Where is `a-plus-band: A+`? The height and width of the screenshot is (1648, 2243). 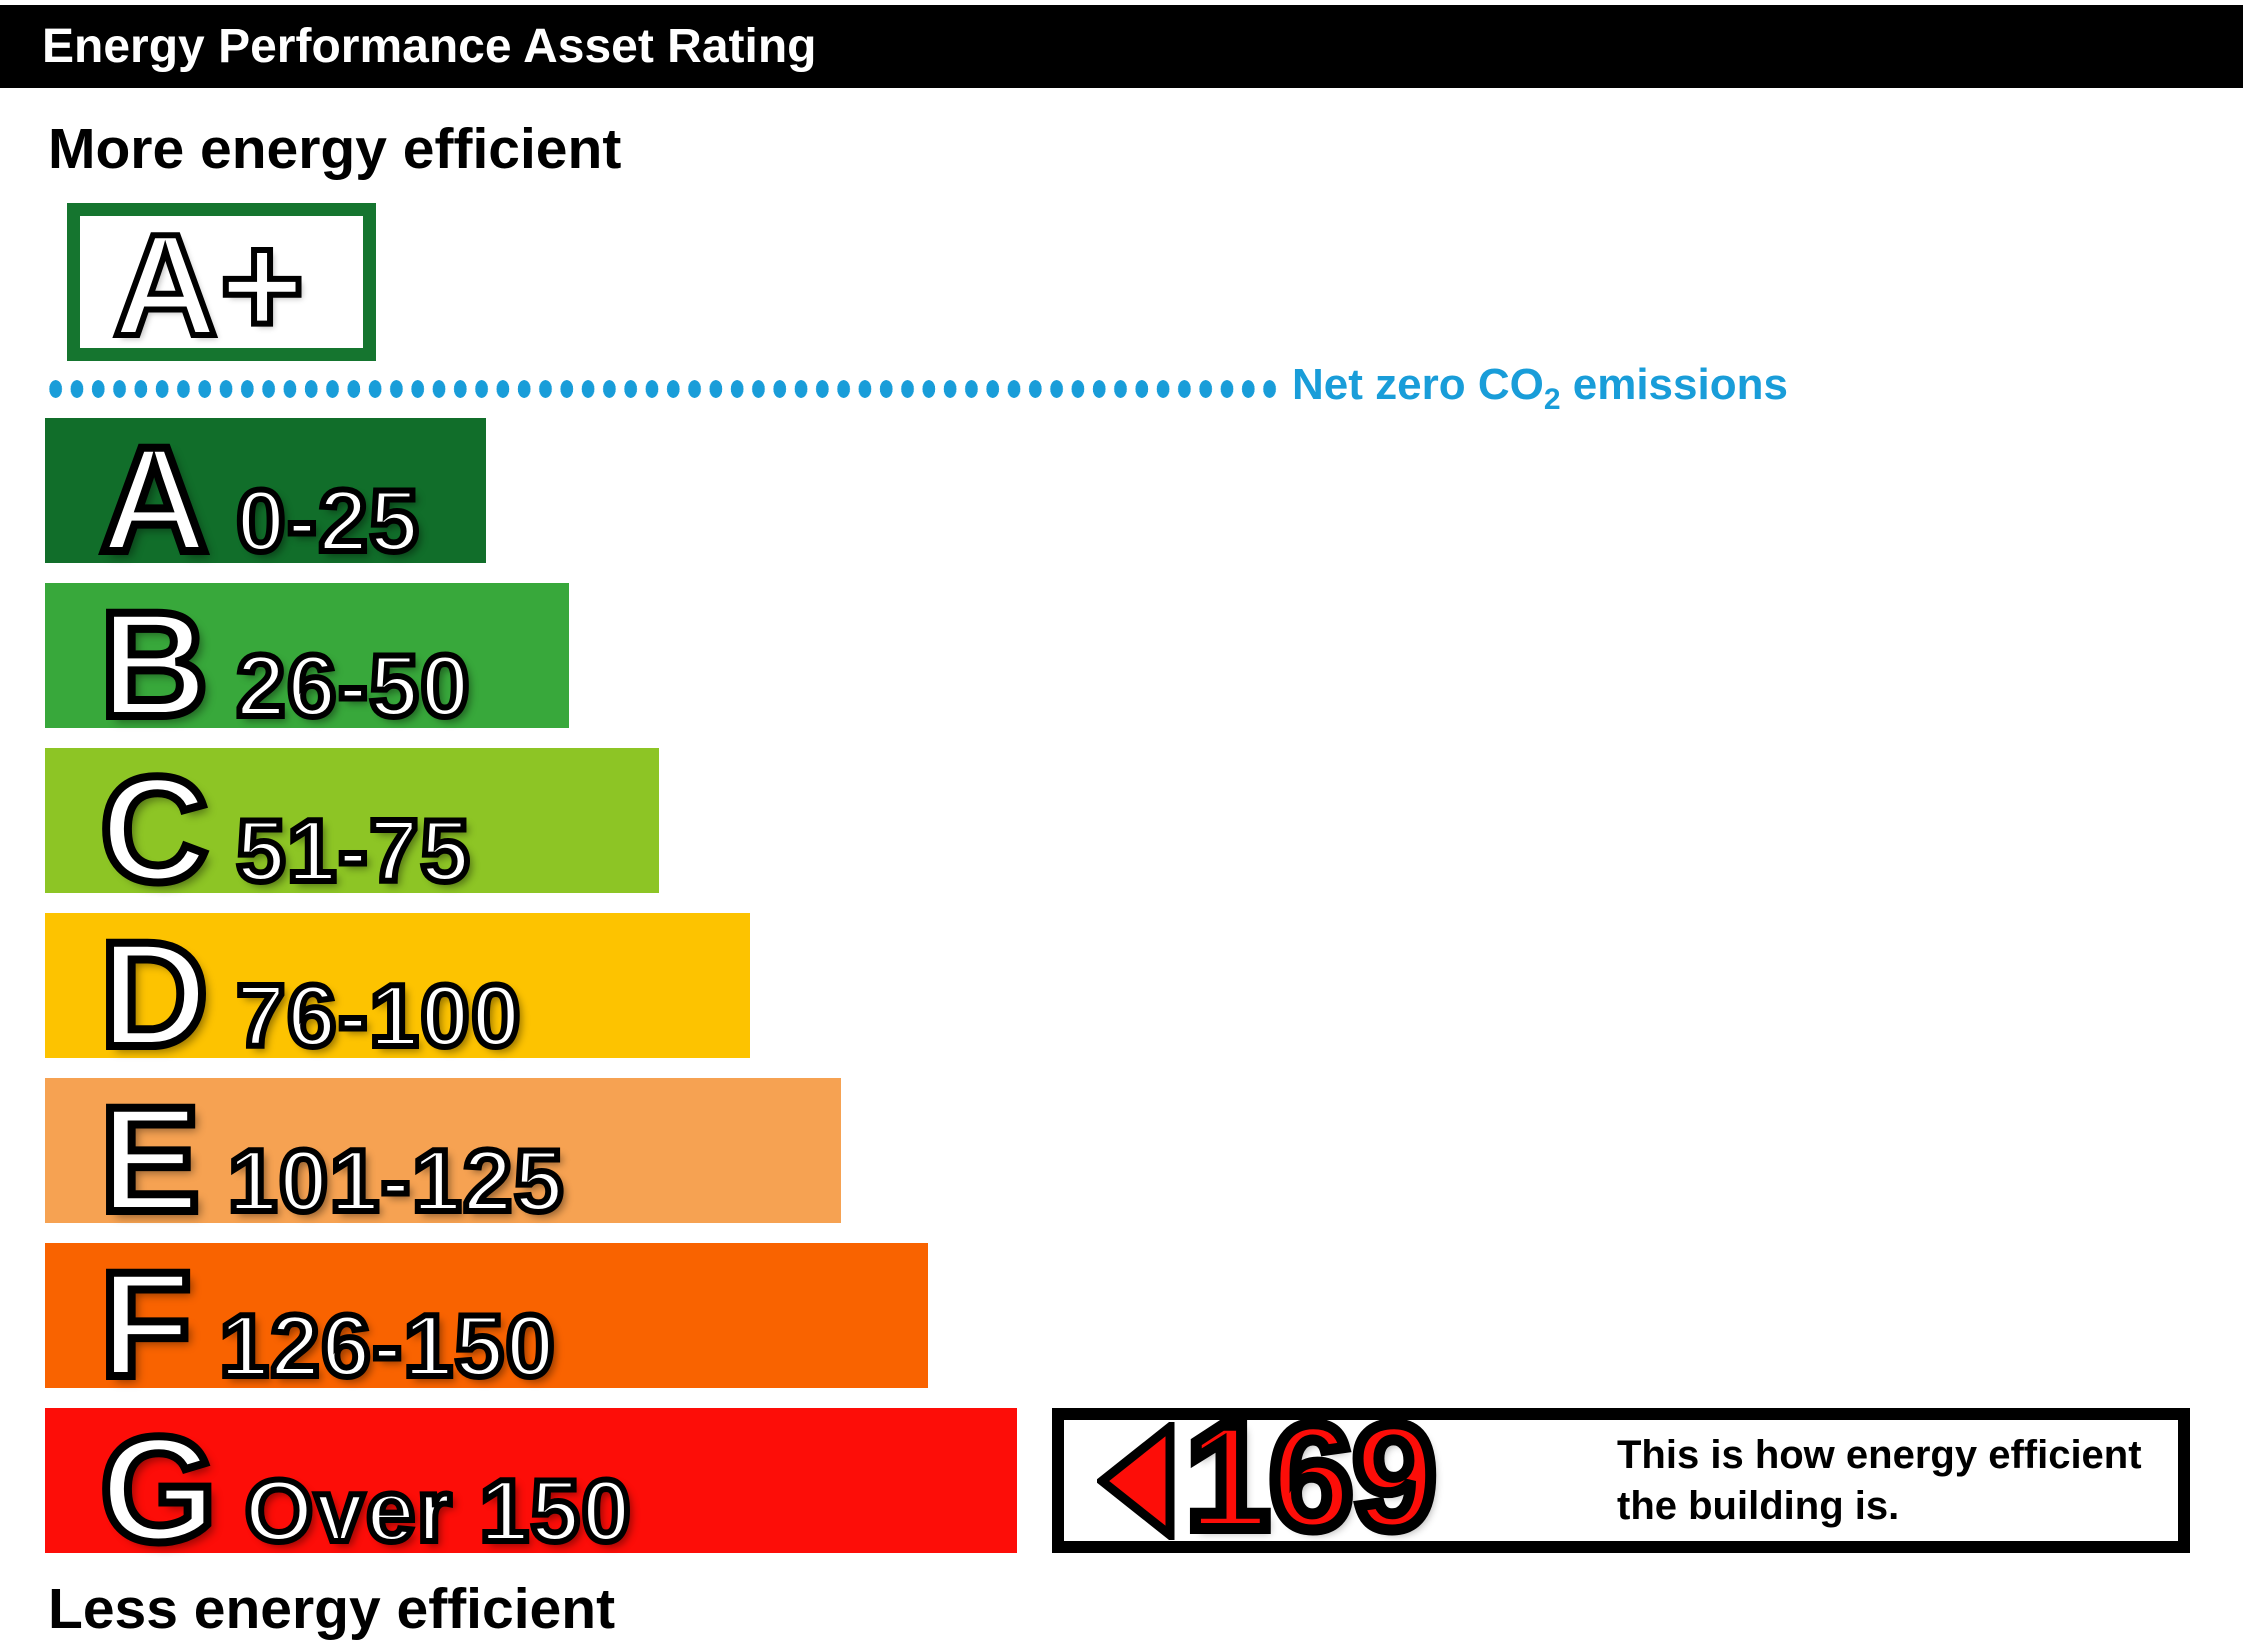
a-plus-band: A+ is located at coordinates (221, 282).